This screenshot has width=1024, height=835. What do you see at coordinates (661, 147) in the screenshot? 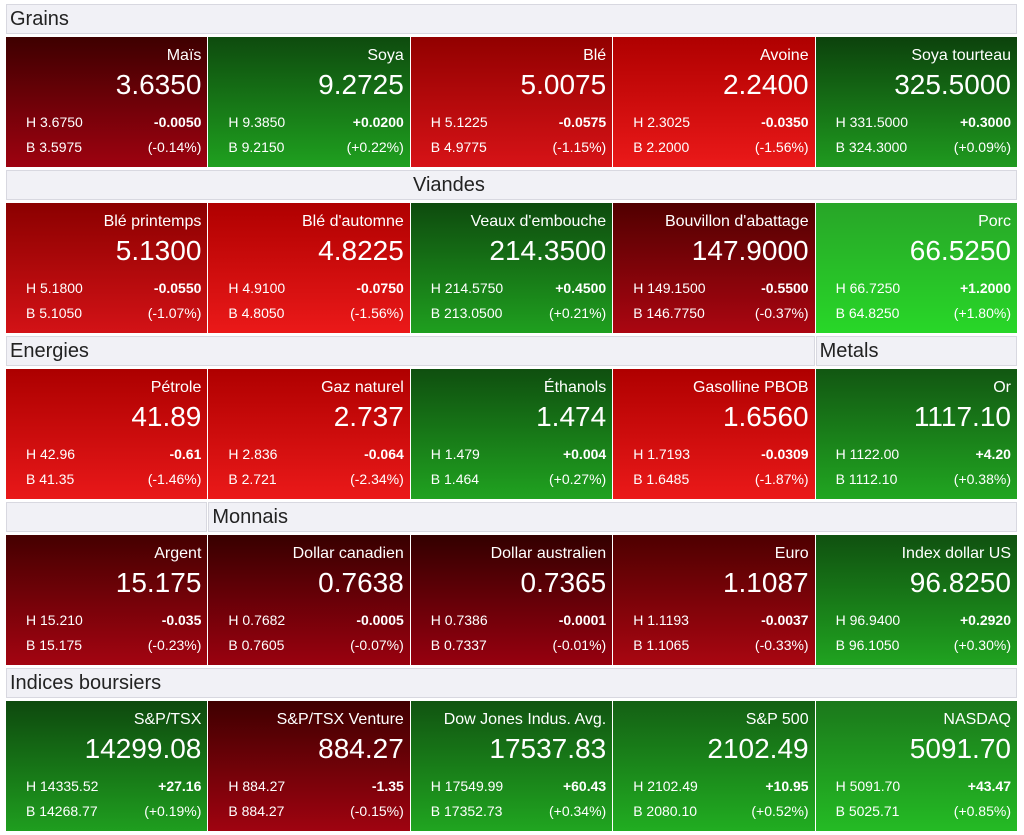
I see `quote-low: B 2.2000` at bounding box center [661, 147].